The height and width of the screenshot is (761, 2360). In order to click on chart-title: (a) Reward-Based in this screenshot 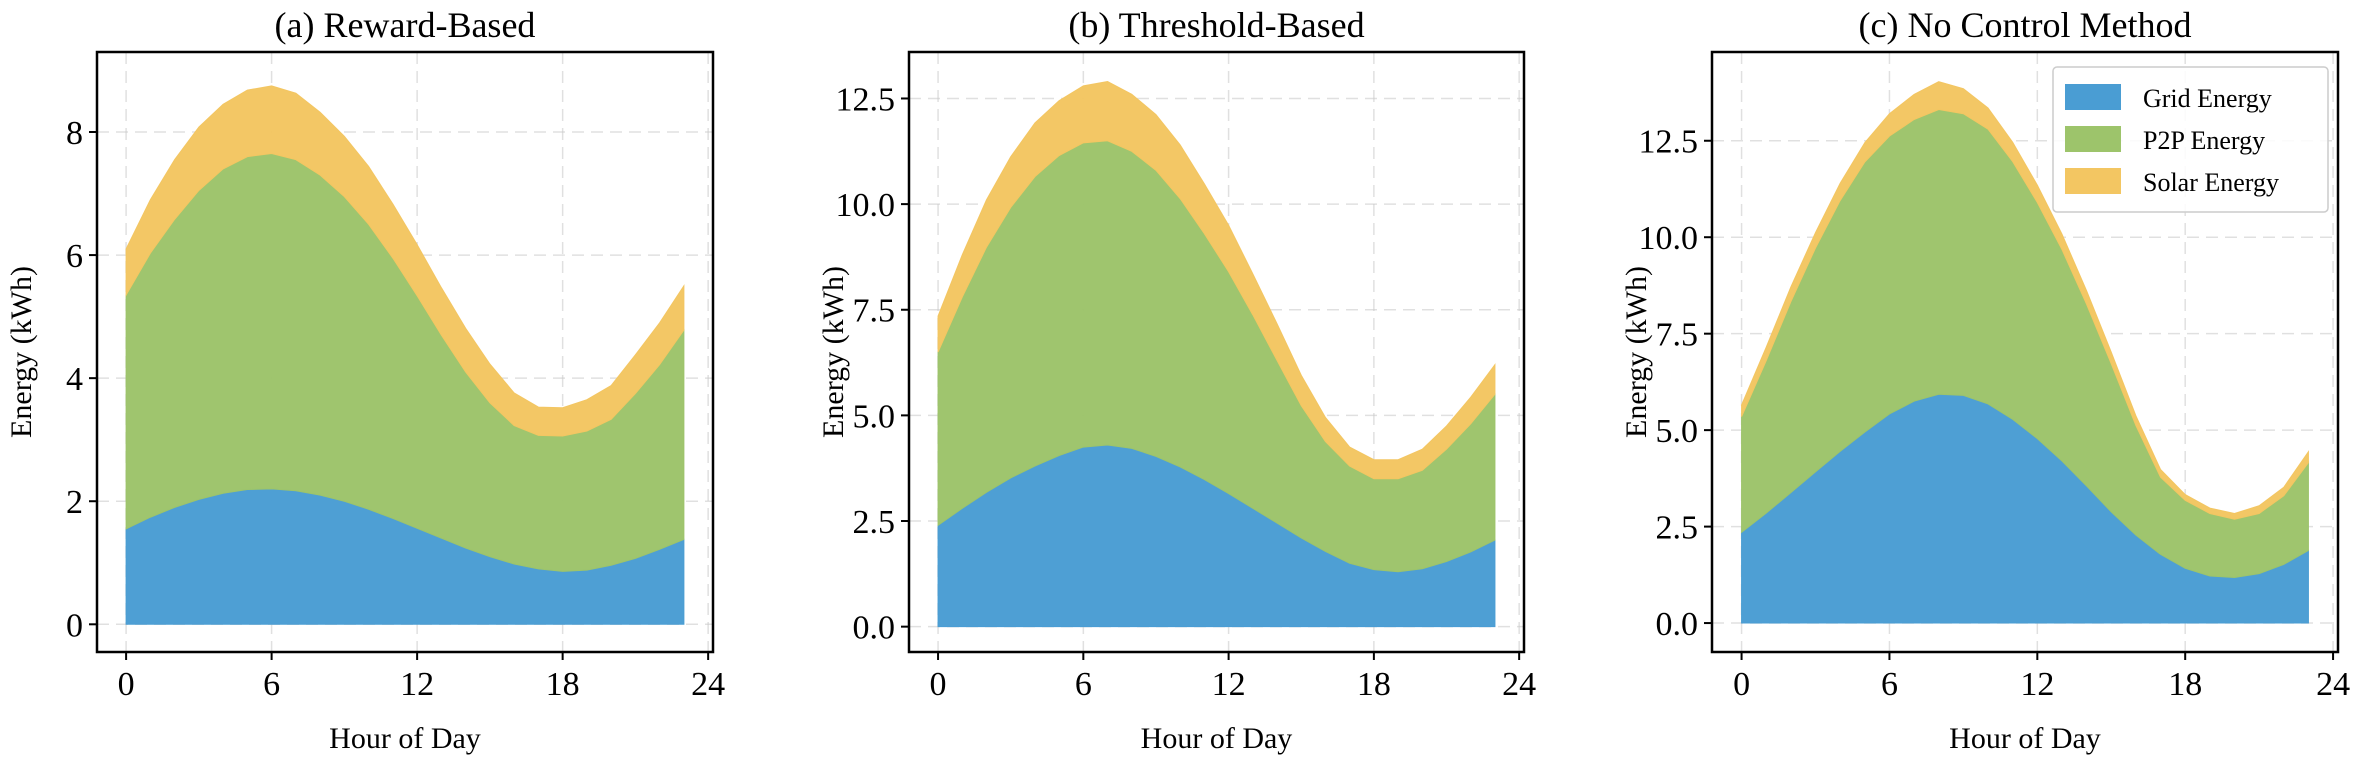, I will do `click(405, 25)`.